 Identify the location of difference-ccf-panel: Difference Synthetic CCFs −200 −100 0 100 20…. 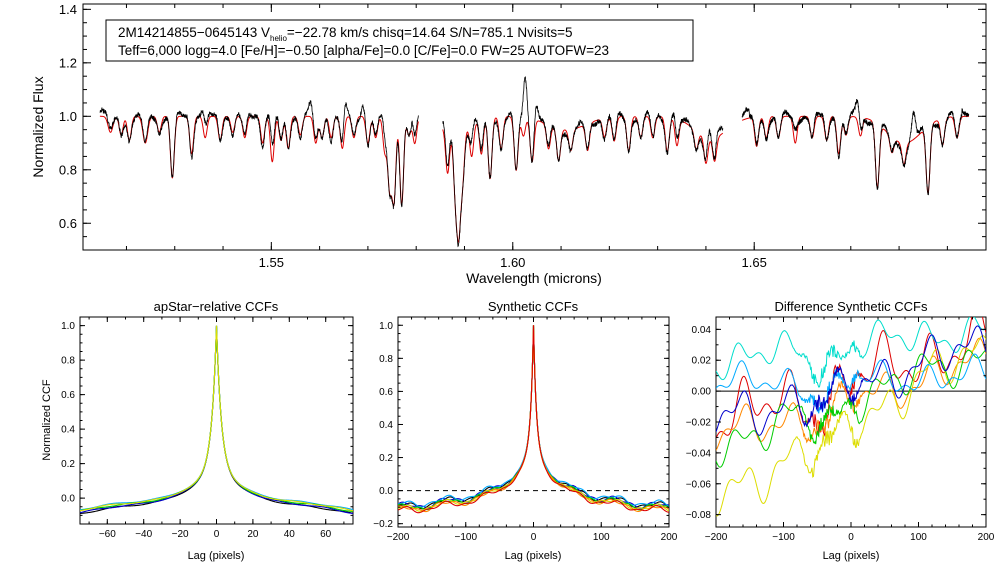
(840, 430).